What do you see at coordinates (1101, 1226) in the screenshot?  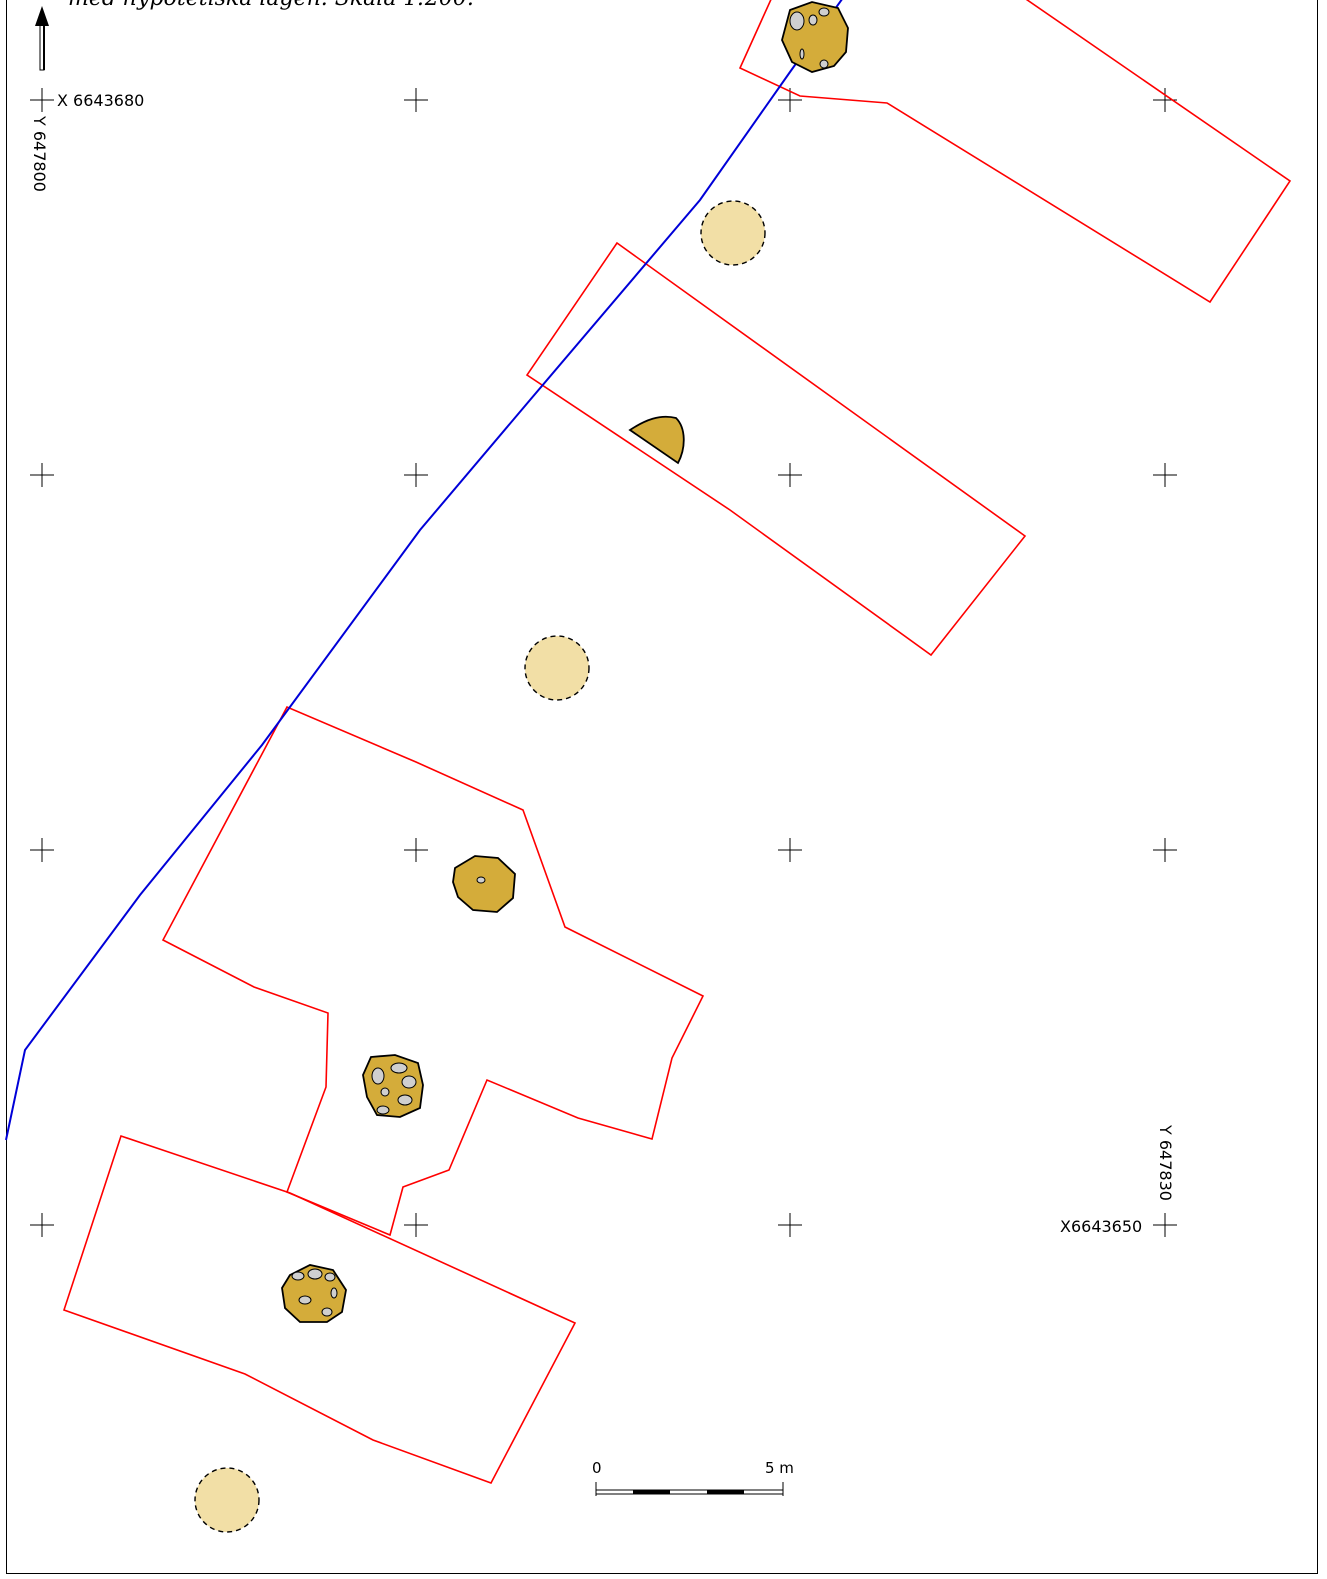 I see `coord-x-bottom: X6643650` at bounding box center [1101, 1226].